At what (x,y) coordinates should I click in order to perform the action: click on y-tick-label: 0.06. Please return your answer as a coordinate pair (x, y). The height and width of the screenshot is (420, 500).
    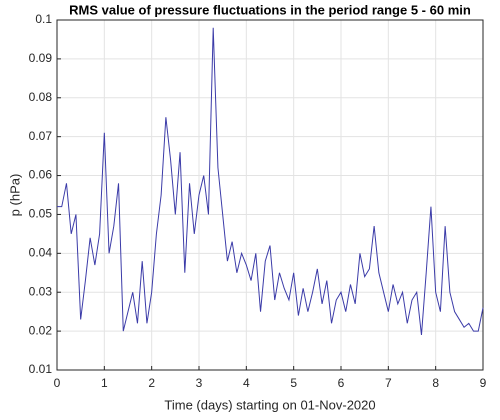
    Looking at the image, I should click on (41, 175).